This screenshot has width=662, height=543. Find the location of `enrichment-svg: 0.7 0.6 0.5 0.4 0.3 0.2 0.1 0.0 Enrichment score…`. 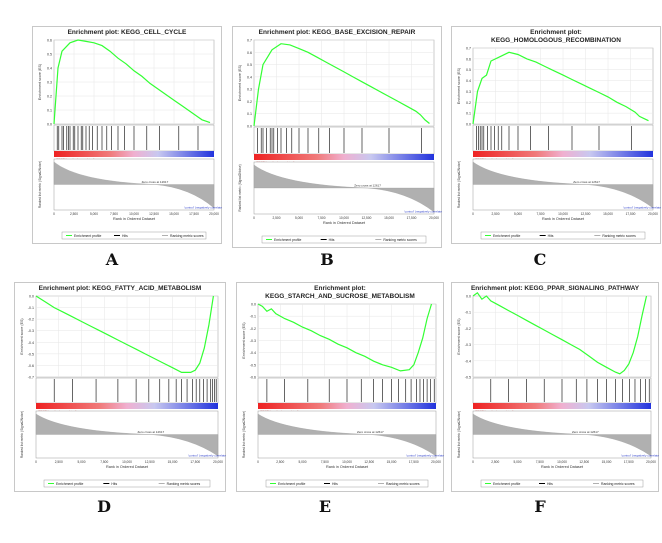

enrichment-svg: 0.7 0.6 0.5 0.4 0.3 0.2 0.1 0.0 Enrichment score… is located at coordinates (340, 141).